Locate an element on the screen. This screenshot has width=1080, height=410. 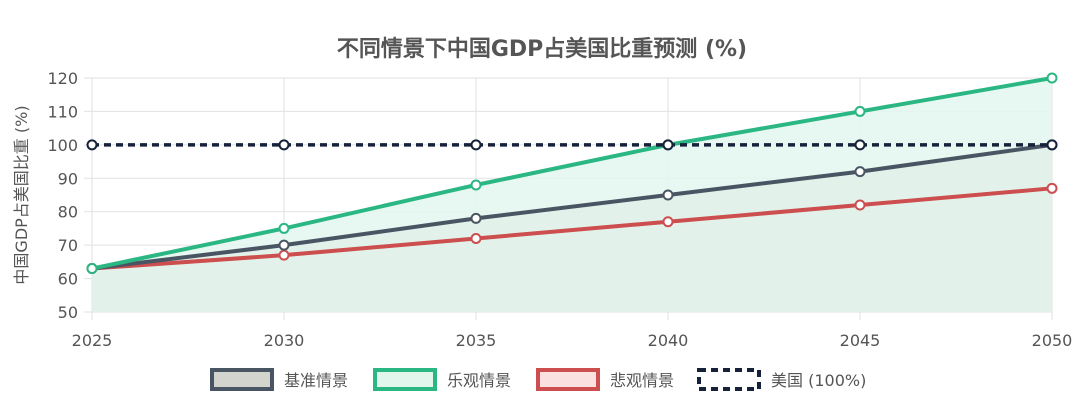
x-tick-label: 2050 is located at coordinates (1052, 340).